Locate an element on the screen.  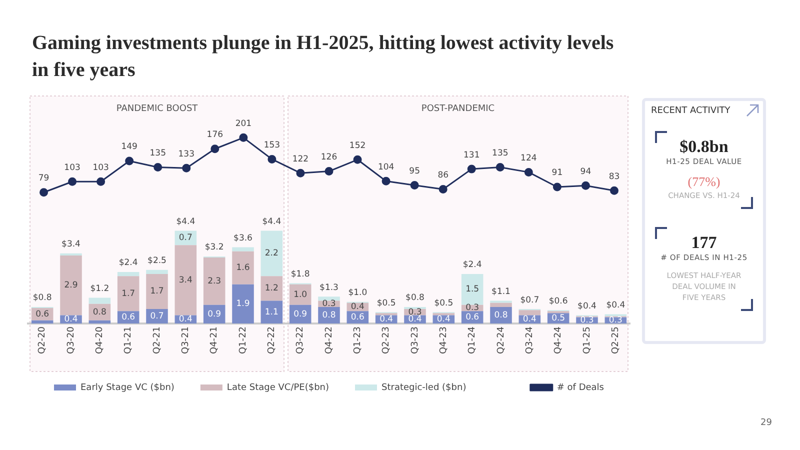
x-tick-label: Q4-21 is located at coordinates (215, 340).